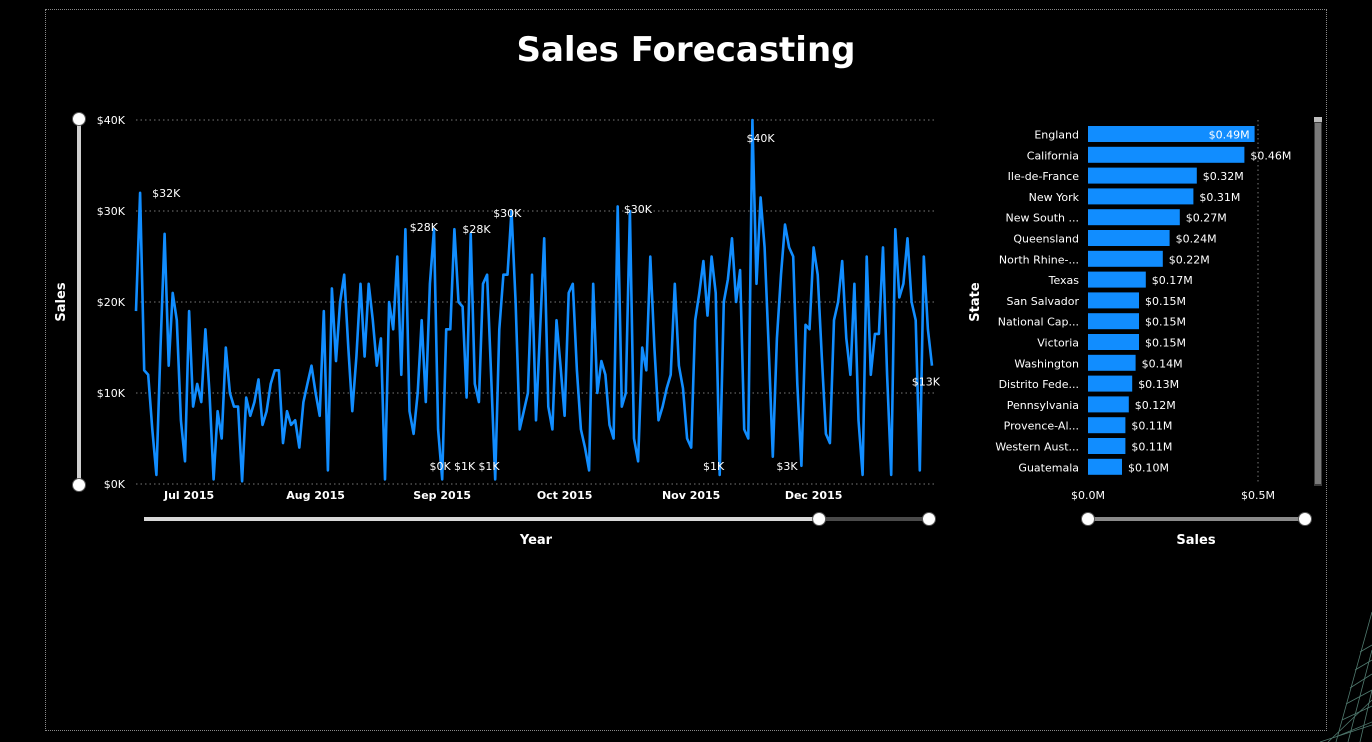 This screenshot has height=742, width=1372. What do you see at coordinates (188, 495) in the screenshot?
I see `x-tick-label: Jul 2015` at bounding box center [188, 495].